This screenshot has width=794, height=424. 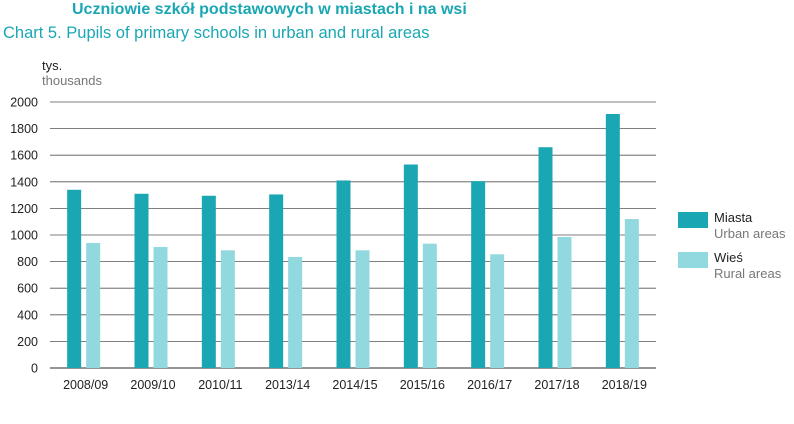 What do you see at coordinates (152, 385) in the screenshot?
I see `x-tick-label: 2009/10` at bounding box center [152, 385].